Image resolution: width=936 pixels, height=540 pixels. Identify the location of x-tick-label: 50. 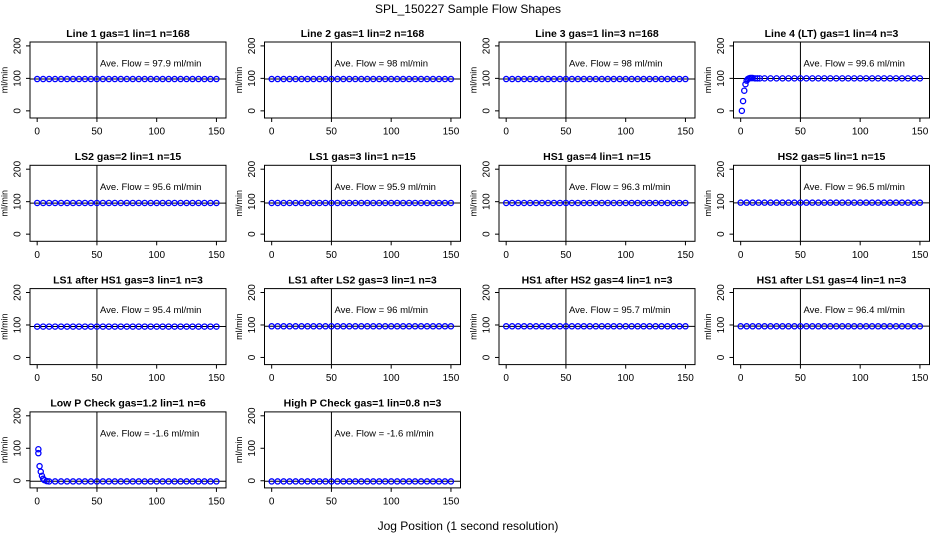
(97, 378).